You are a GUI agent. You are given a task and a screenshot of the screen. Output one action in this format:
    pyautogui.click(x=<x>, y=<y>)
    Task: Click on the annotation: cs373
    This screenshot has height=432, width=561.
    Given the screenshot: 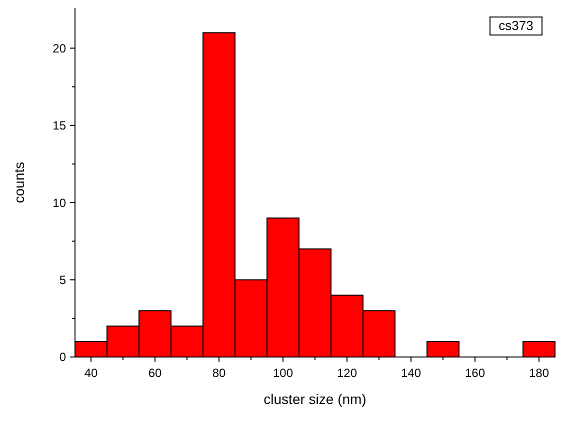 What is the action you would take?
    pyautogui.click(x=516, y=25)
    